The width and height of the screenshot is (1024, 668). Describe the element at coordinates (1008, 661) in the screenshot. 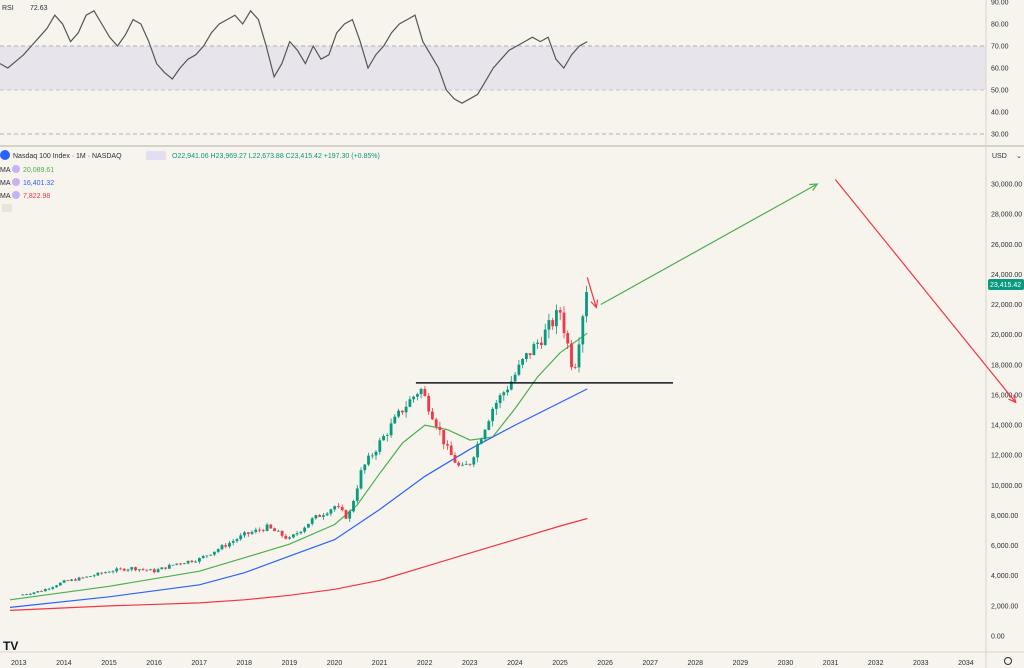

I see `settings-gear-icon` at that location.